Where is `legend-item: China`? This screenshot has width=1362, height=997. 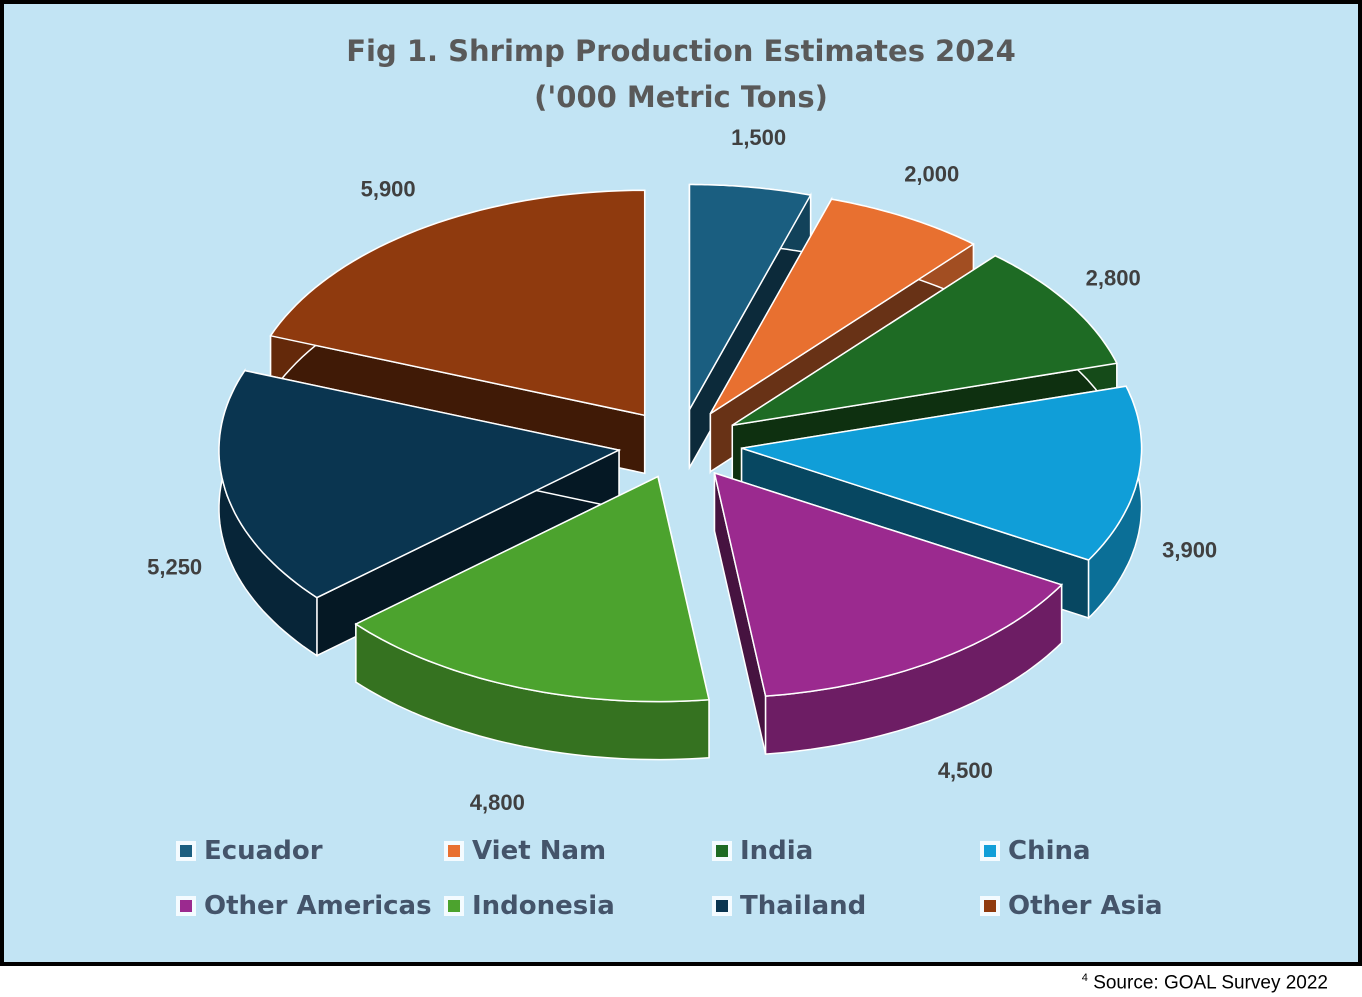
legend-item: China is located at coordinates (1035, 851).